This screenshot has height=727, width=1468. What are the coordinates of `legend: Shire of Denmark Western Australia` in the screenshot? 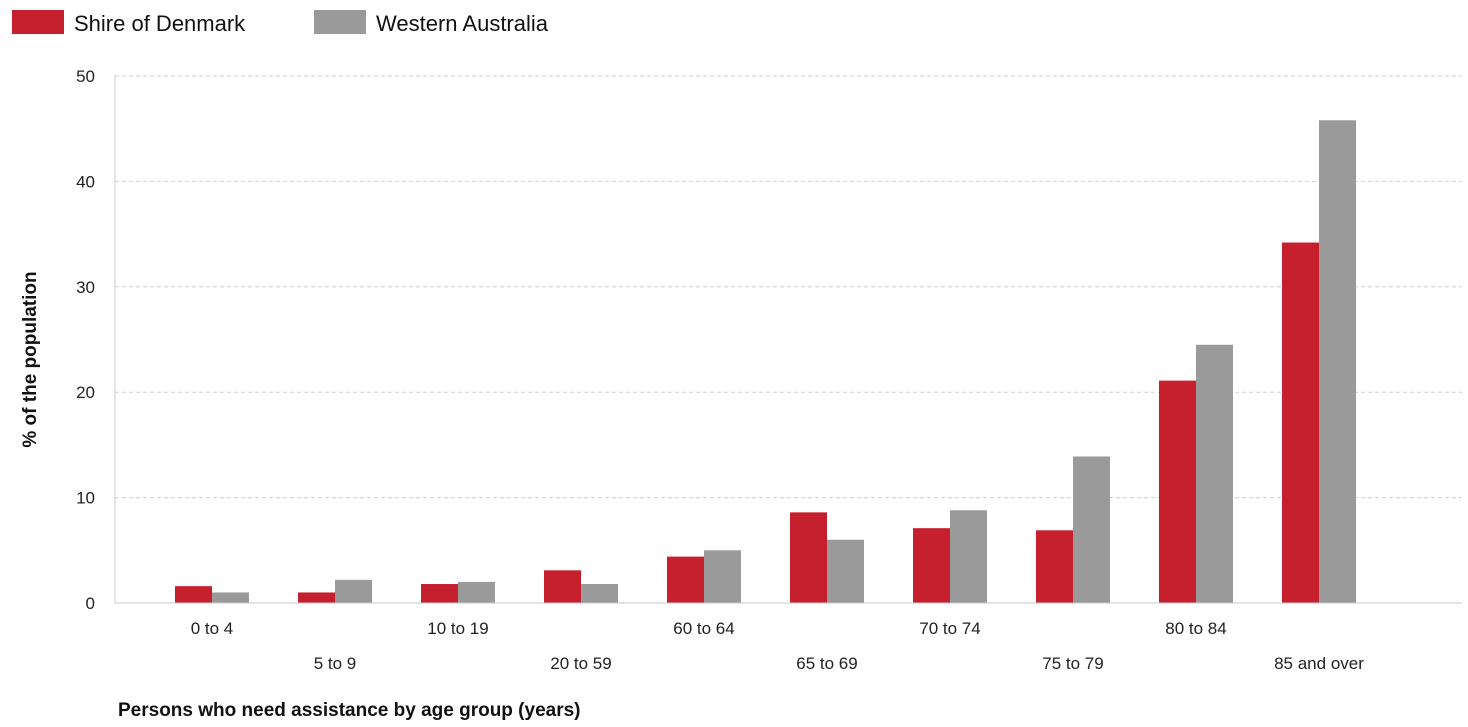 It's located at (280, 23).